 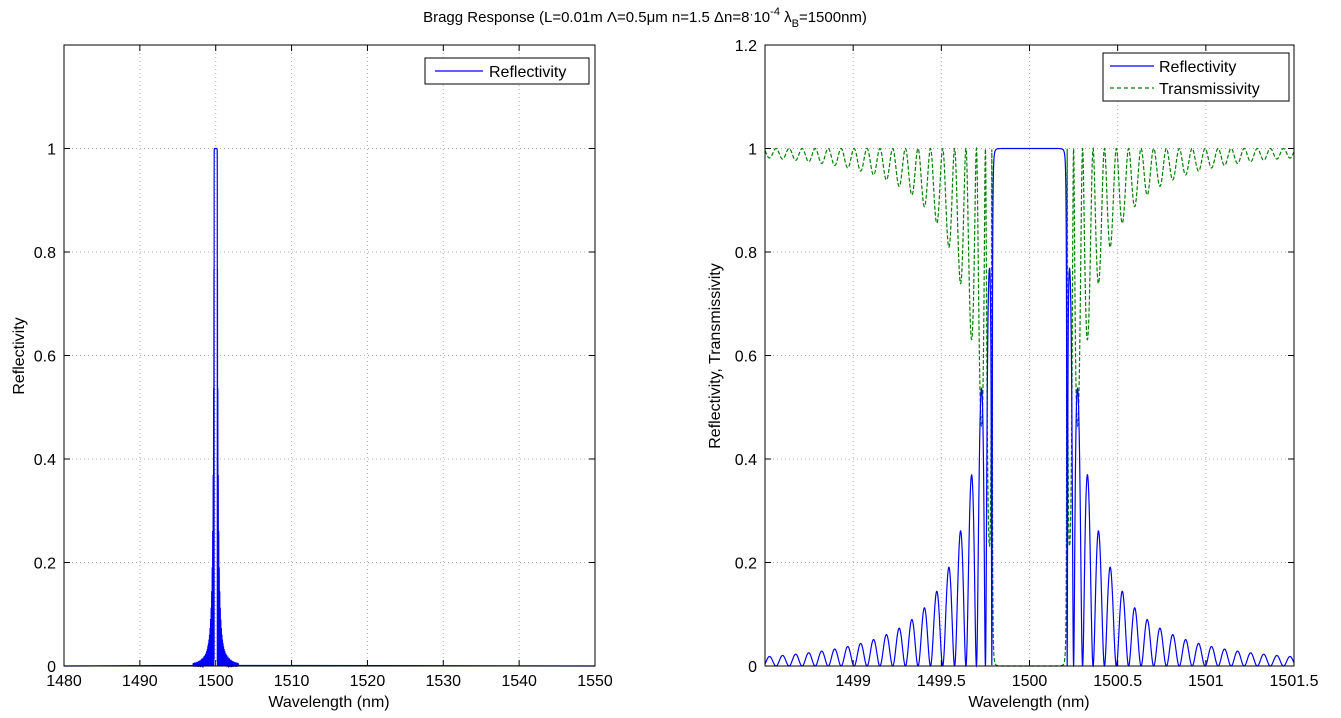 I want to click on left-y-tick-label: 0.2, so click(x=45, y=564).